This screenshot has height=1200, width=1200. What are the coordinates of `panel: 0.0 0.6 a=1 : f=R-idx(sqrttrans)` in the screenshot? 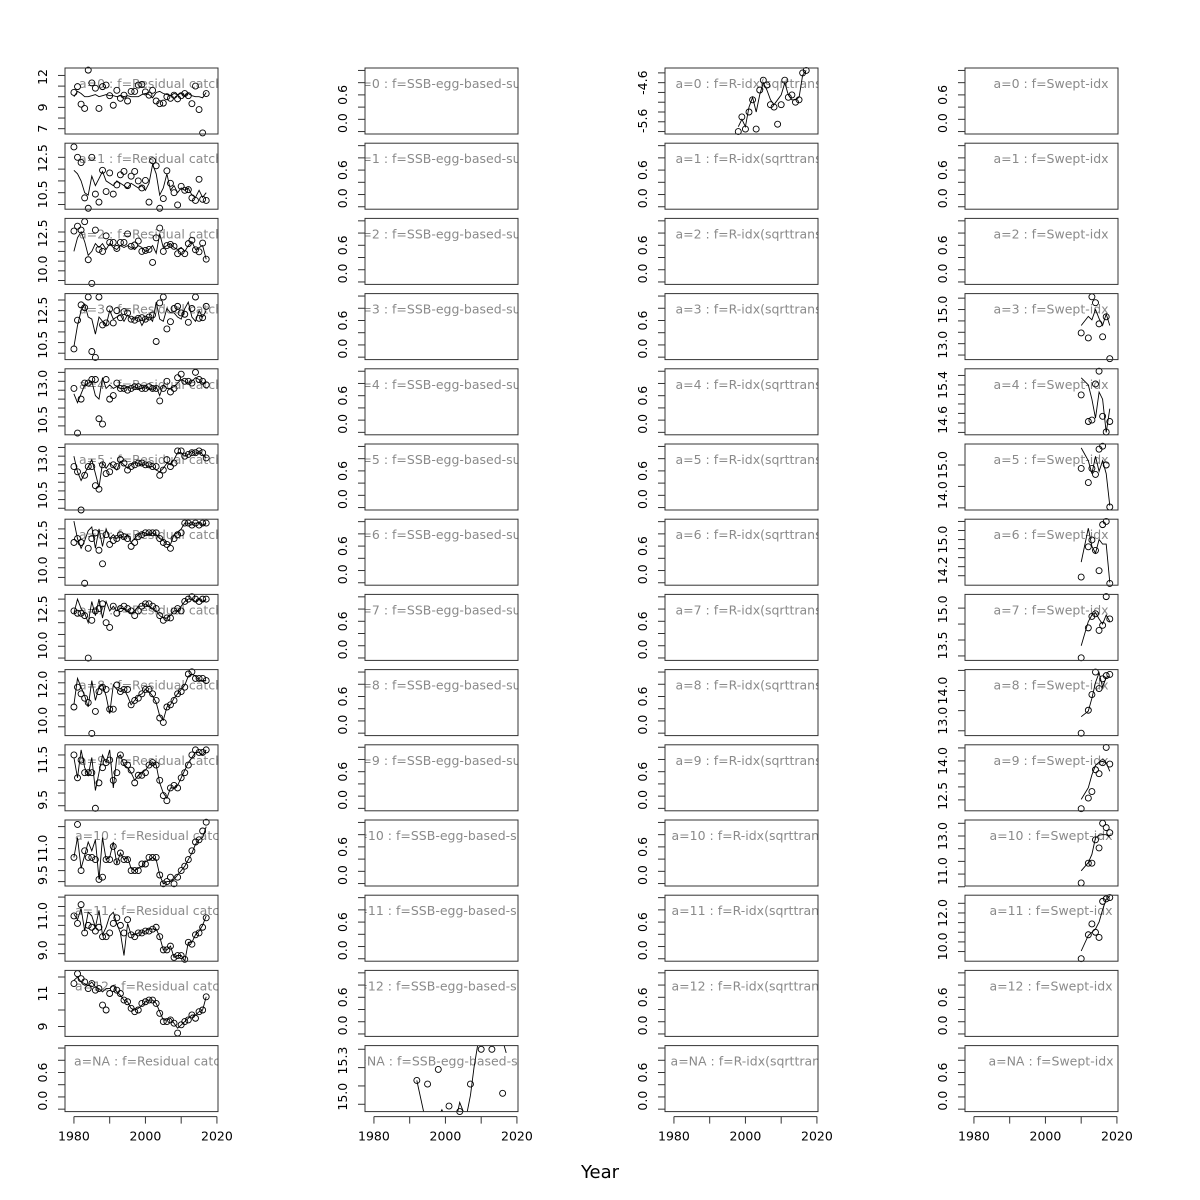 It's located at (727, 176).